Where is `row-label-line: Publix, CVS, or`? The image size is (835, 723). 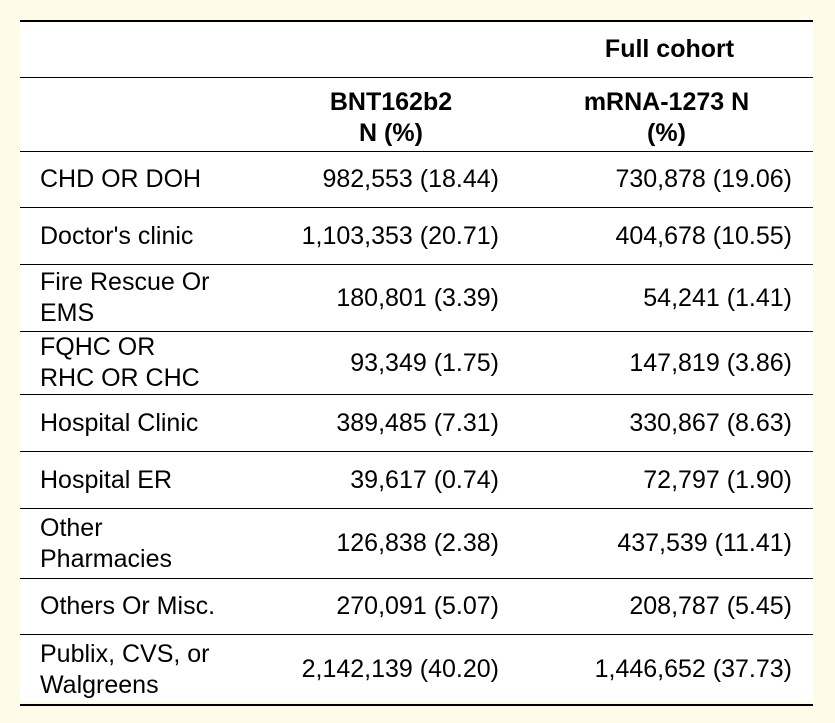
row-label-line: Publix, CVS, or is located at coordinates (125, 653).